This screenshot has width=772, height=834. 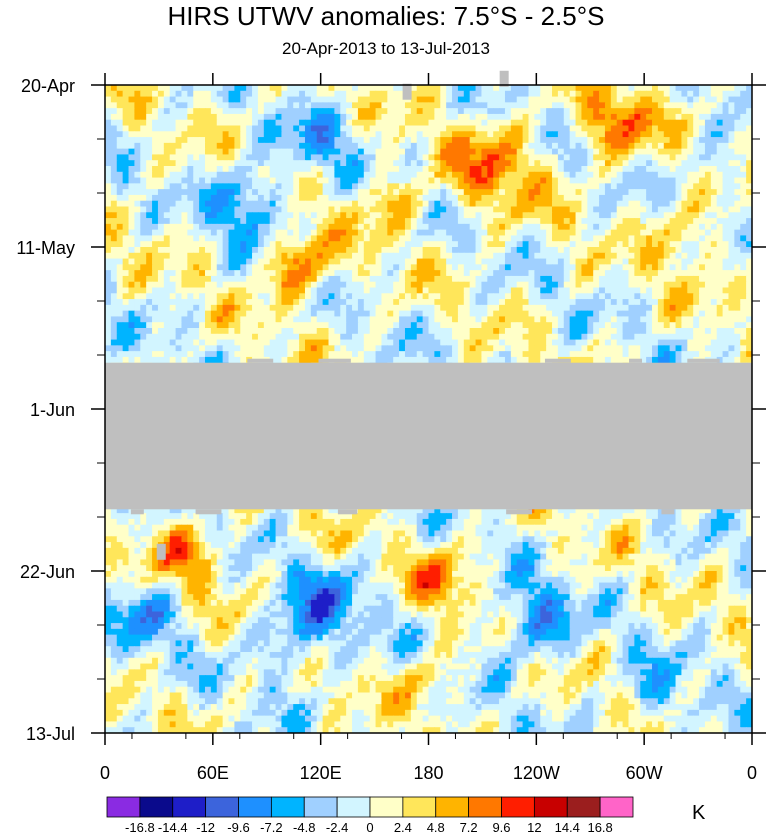 What do you see at coordinates (534, 827) in the screenshot?
I see `colorbar-label: 12` at bounding box center [534, 827].